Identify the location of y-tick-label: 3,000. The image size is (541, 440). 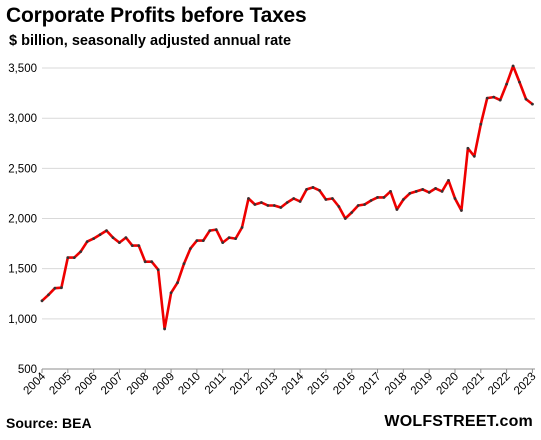
(22, 119).